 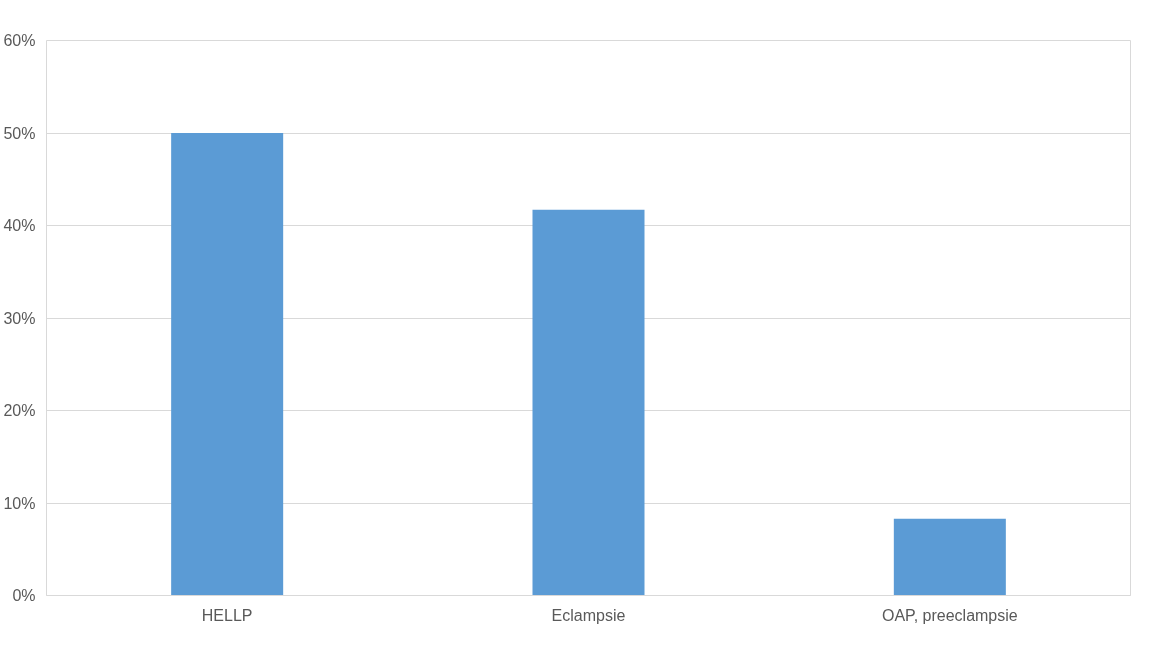 What do you see at coordinates (949, 615) in the screenshot?
I see `x-tick-label: OAP, preeclampsie` at bounding box center [949, 615].